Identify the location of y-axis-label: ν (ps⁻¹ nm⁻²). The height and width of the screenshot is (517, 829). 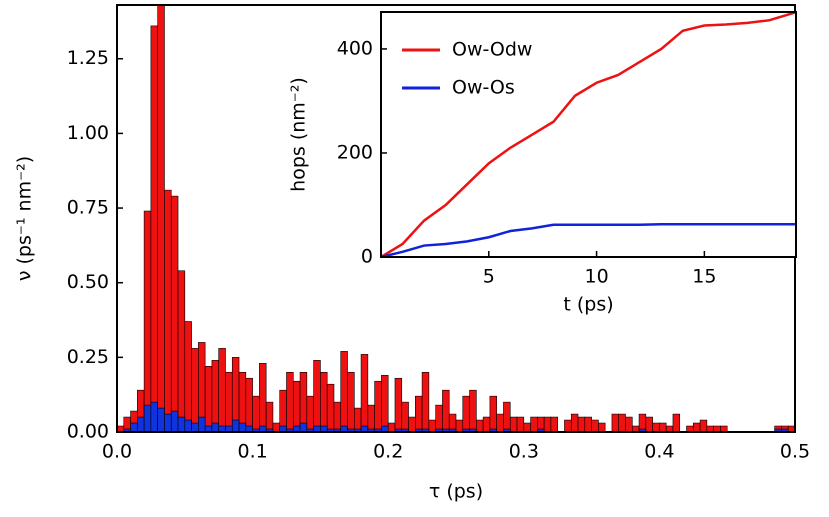
(25, 218).